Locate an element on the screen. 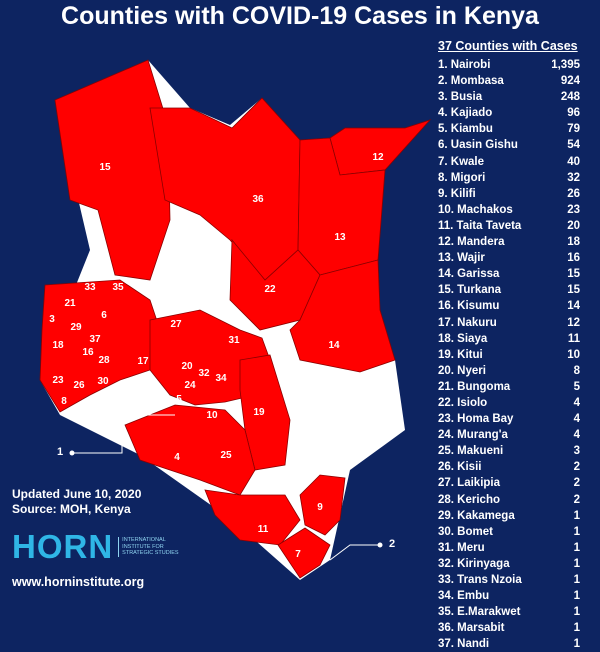  legend-row: 6. Uasin Gishu 54 is located at coordinates (509, 145).